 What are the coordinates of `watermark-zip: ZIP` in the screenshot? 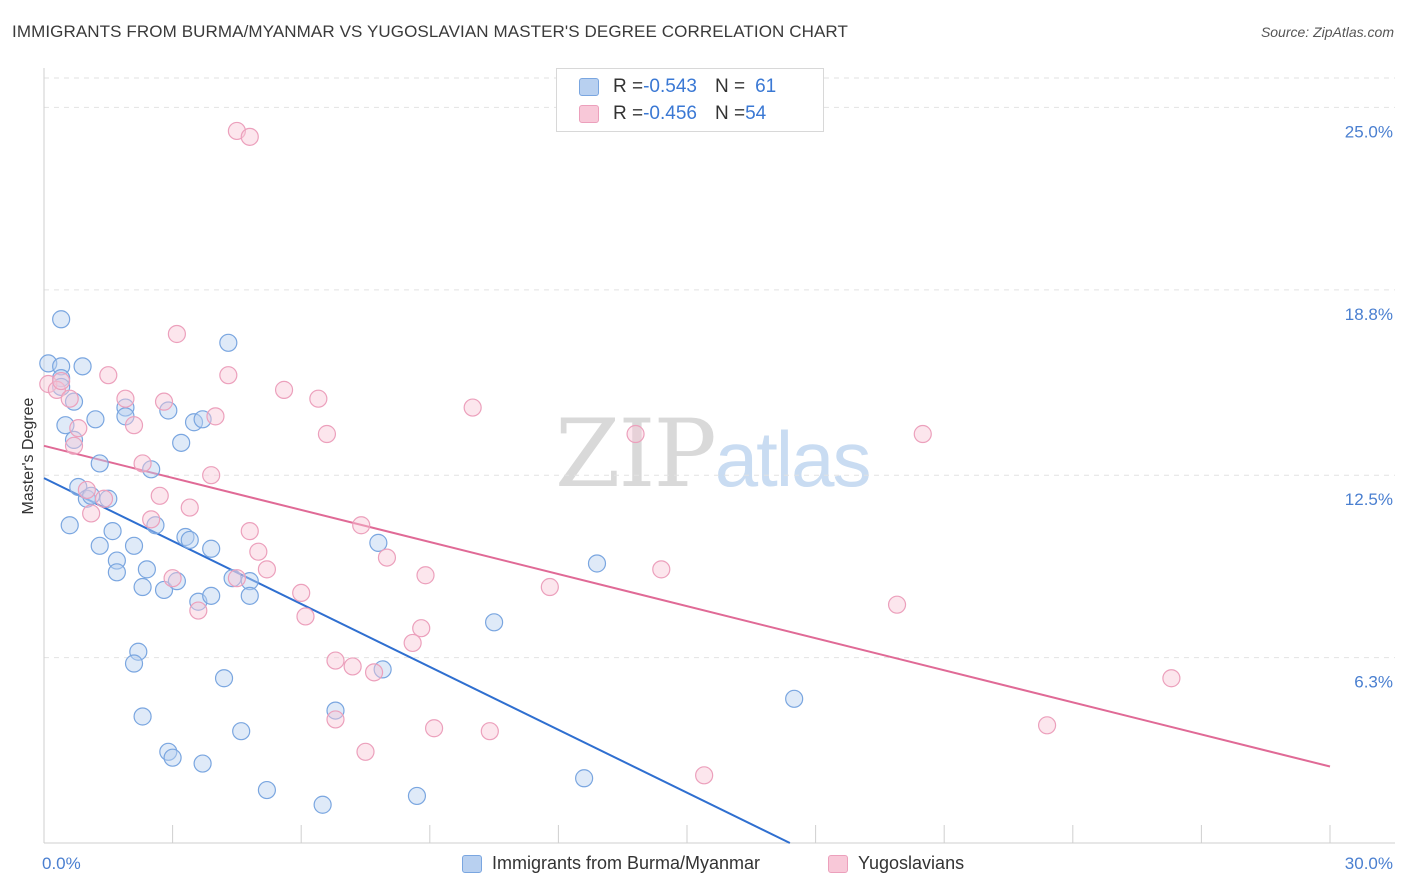 It's located at (636, 454).